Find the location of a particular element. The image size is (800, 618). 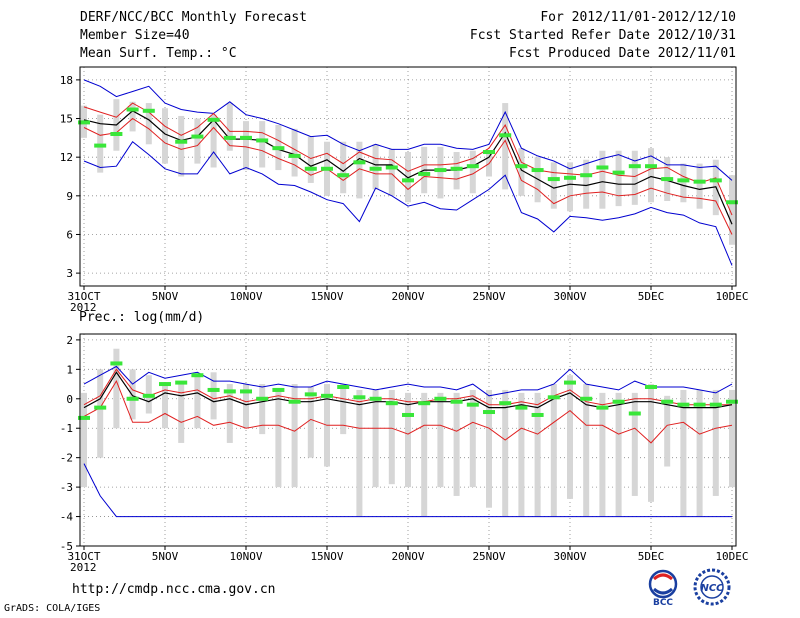

year-label: 2012 is located at coordinates (83, 307).